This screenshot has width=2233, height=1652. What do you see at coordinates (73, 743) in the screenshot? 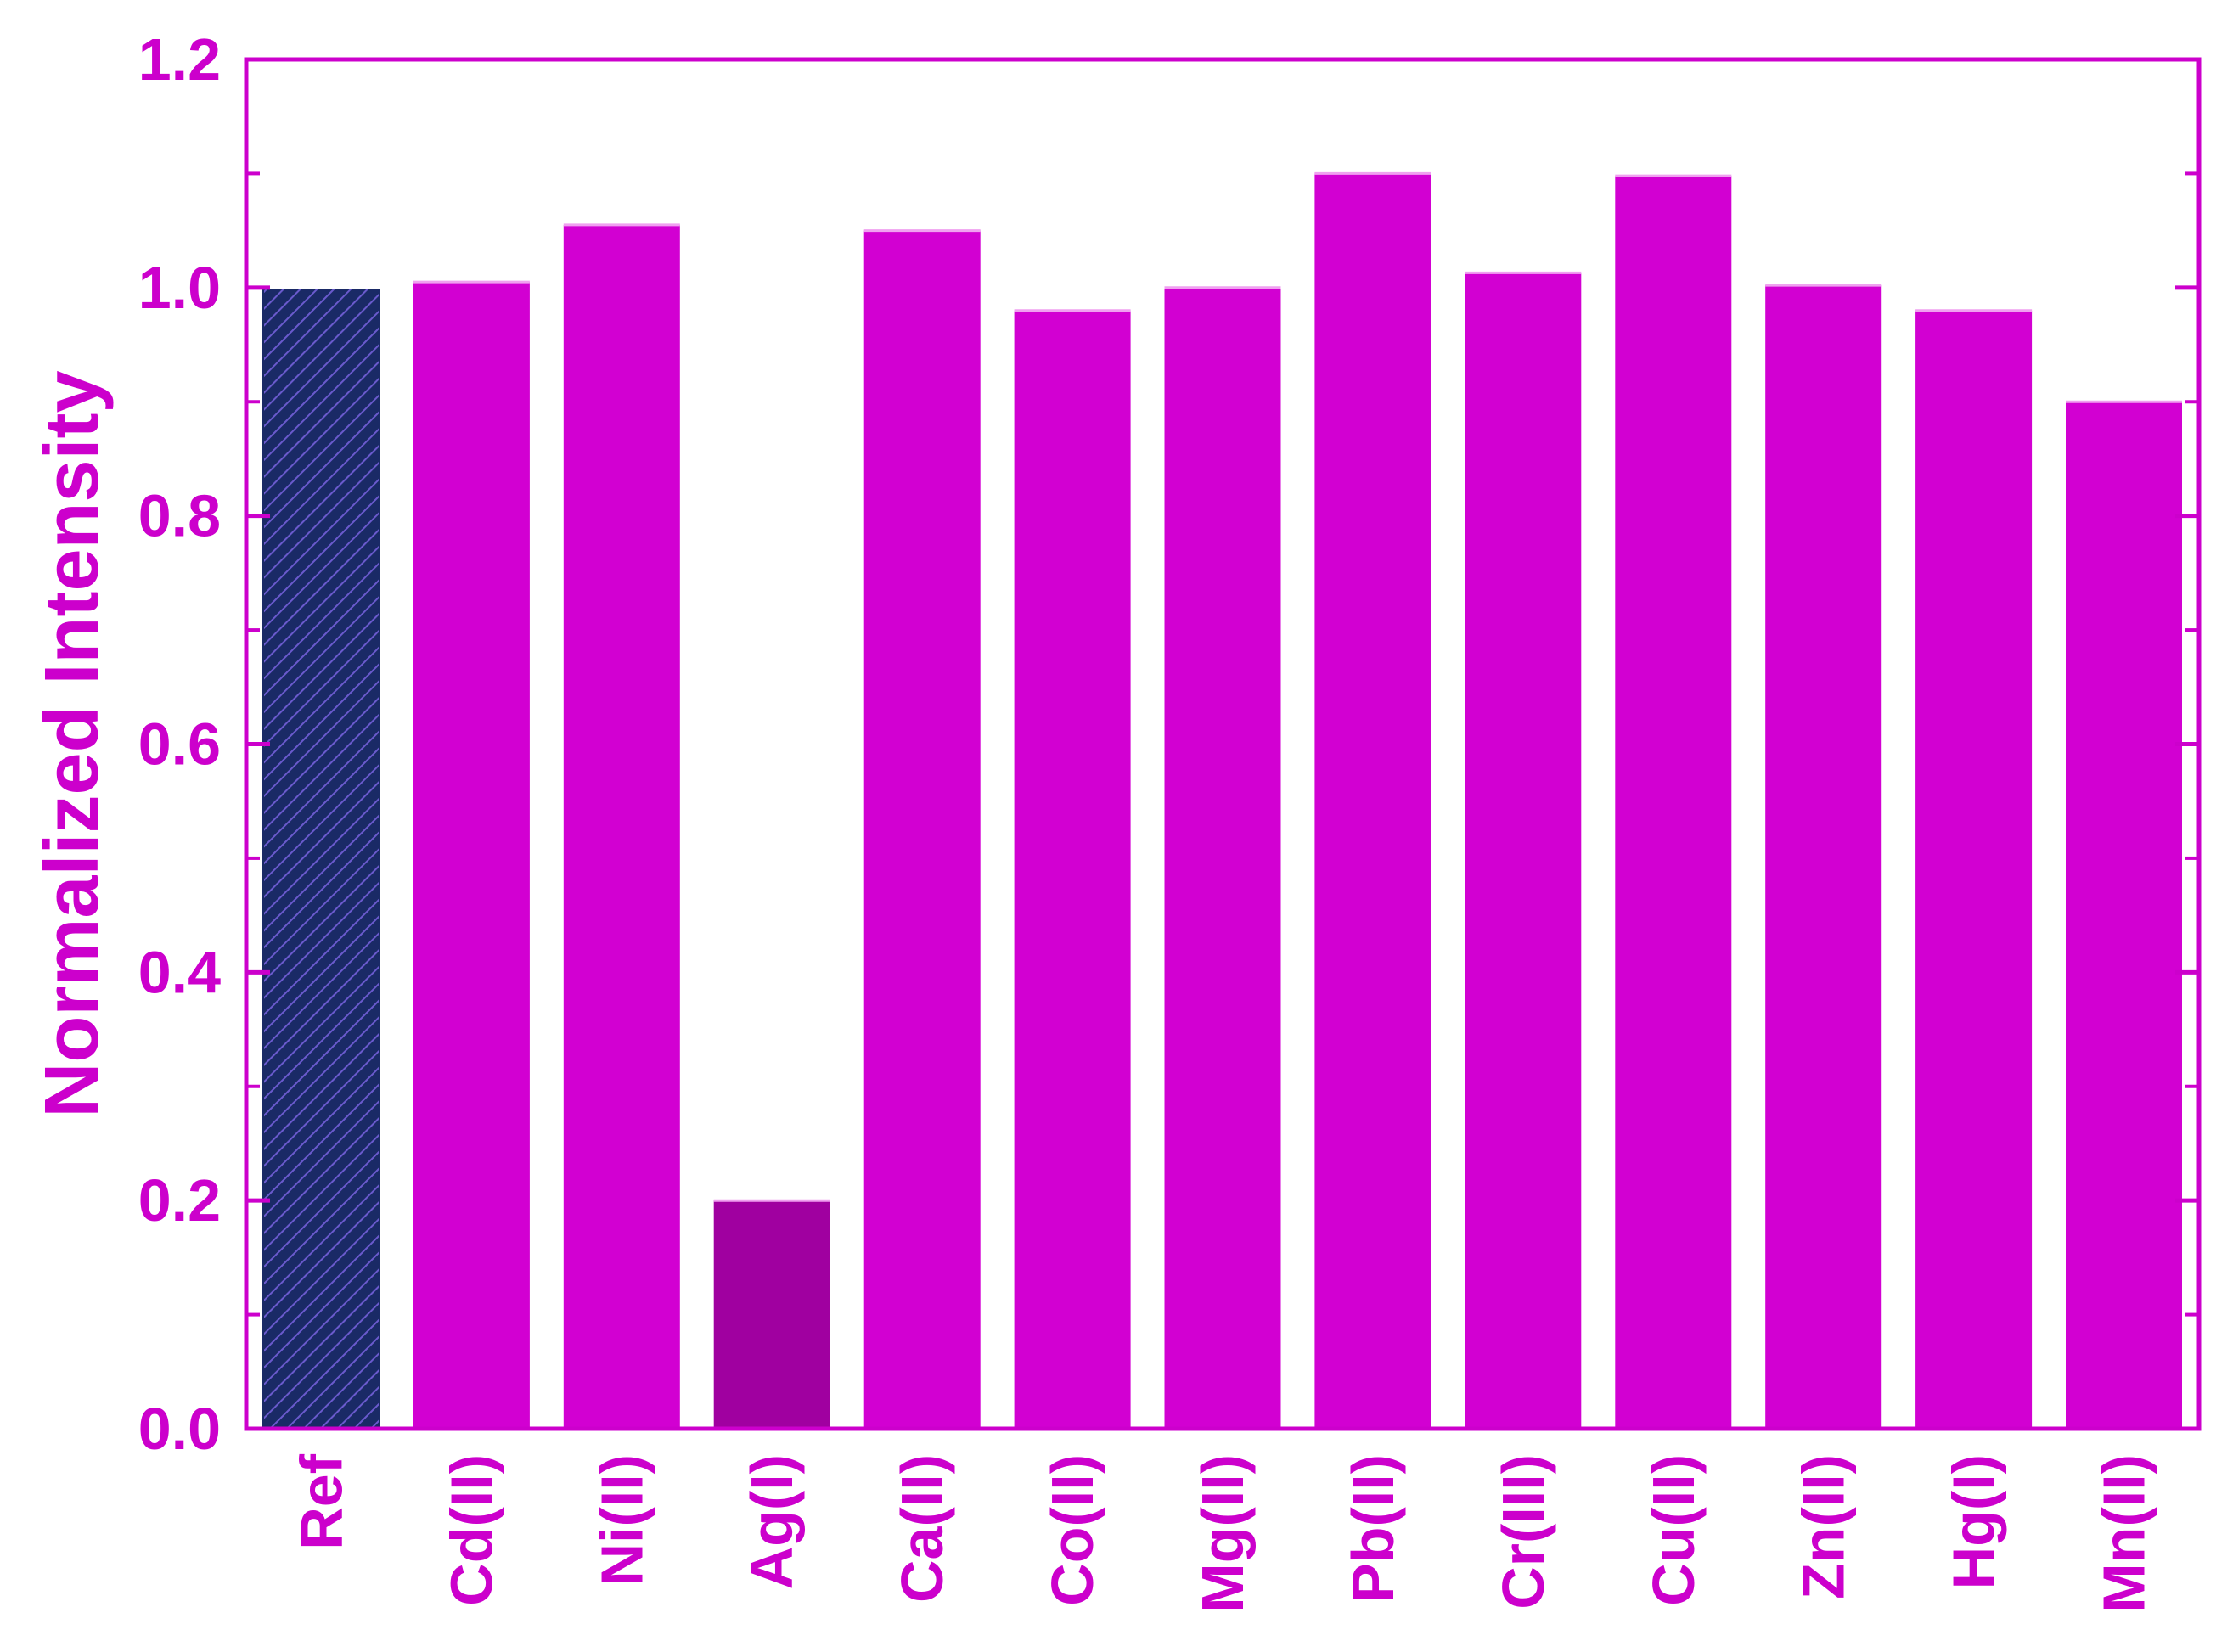
I see `y-axis-title: Normalized Intensity` at bounding box center [73, 743].